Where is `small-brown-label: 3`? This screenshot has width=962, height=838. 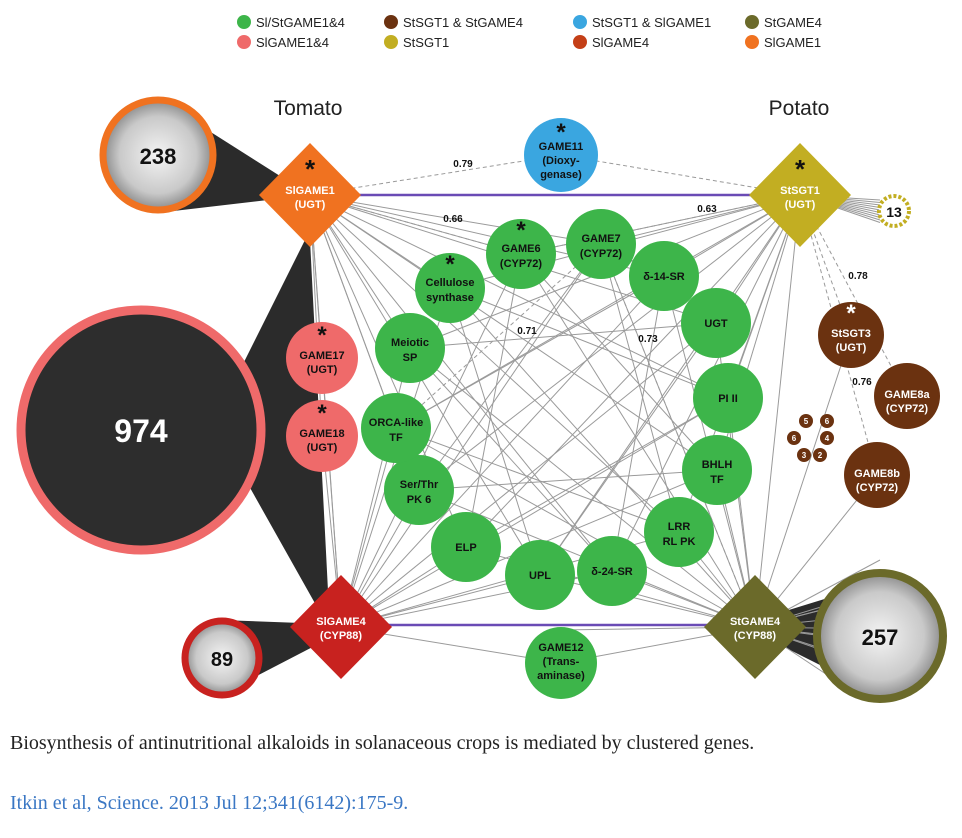
small-brown-label: 3 is located at coordinates (804, 455).